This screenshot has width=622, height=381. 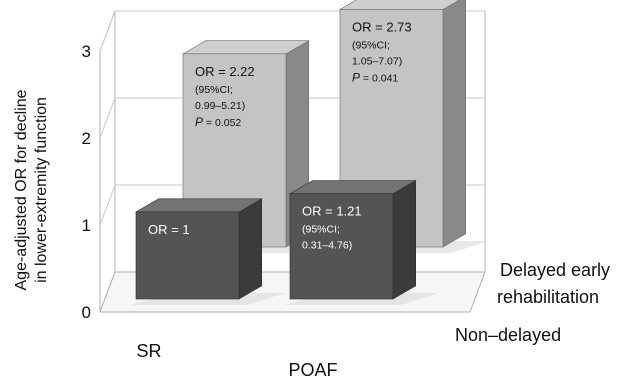 What do you see at coordinates (86, 51) in the screenshot?
I see `y-tick-label: 3` at bounding box center [86, 51].